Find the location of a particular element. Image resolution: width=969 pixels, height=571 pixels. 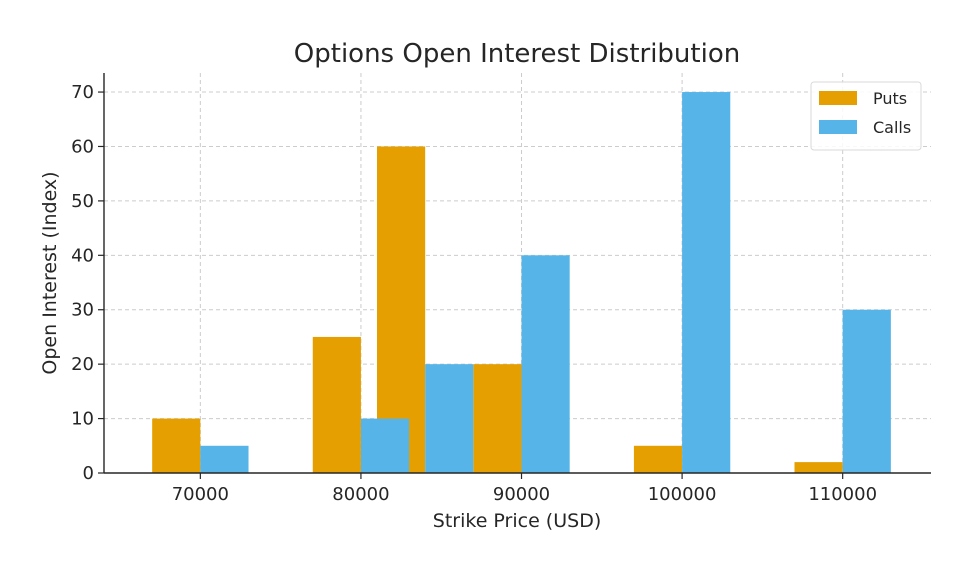

legend-label-puts: Puts is located at coordinates (890, 98).